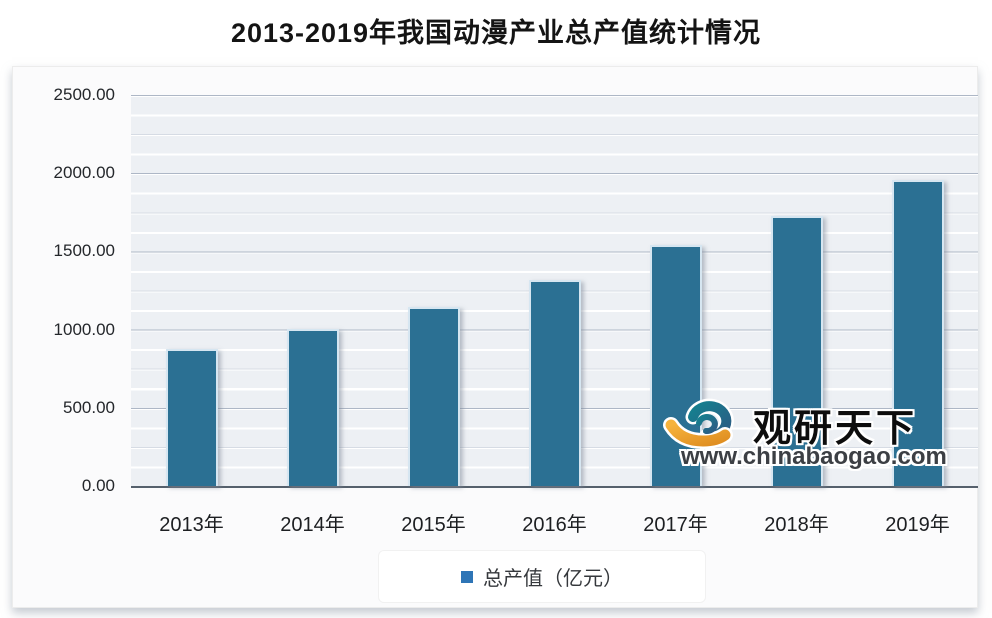  I want to click on y-axis-tick-label: 2000.00, so click(84, 173).